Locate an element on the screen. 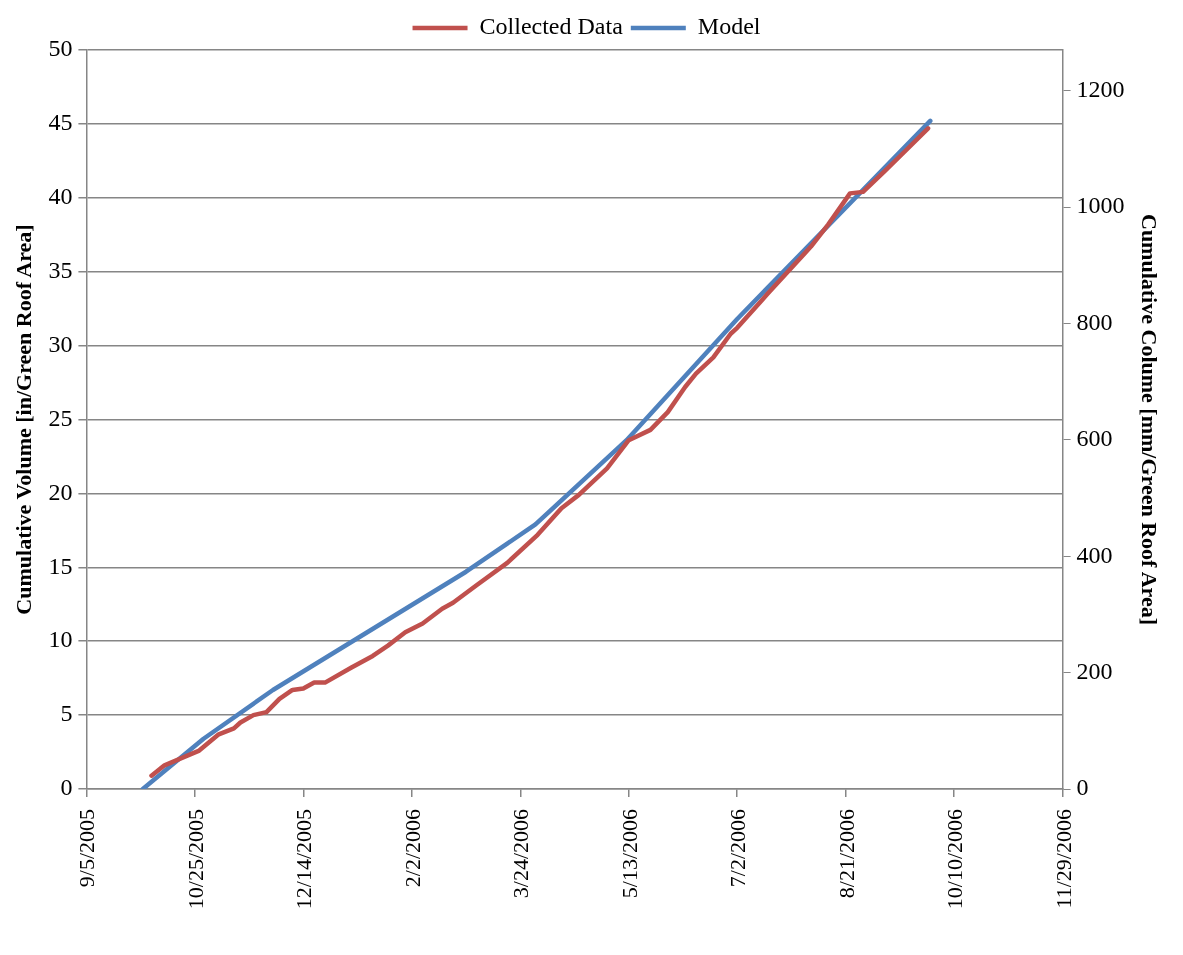 This screenshot has height=955, width=1183. y-tick-label: 35 is located at coordinates (60, 270).